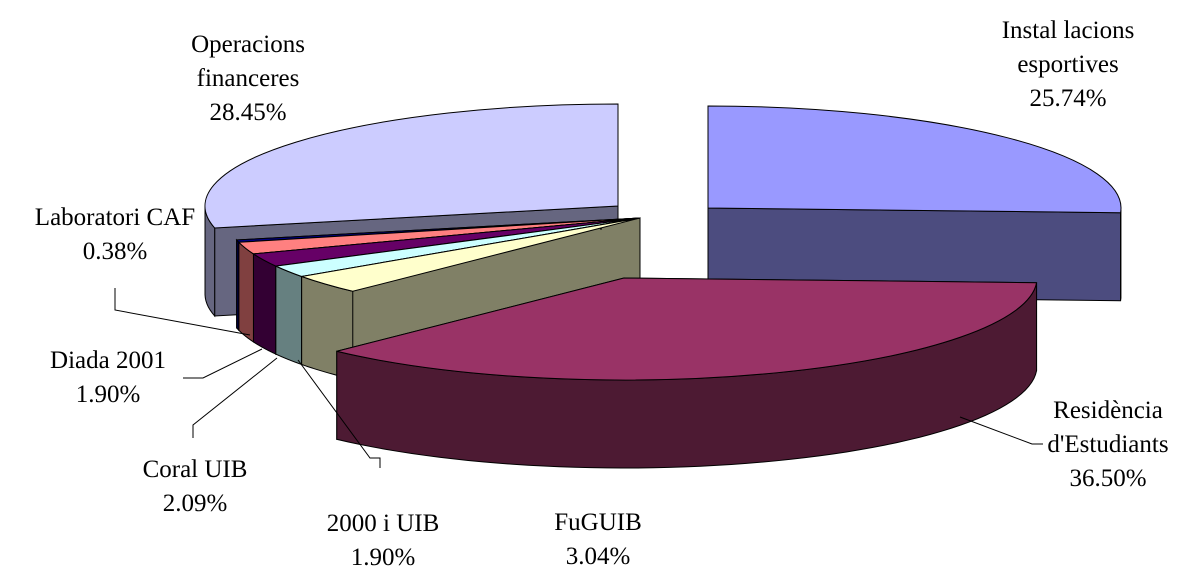 This screenshot has width=1190, height=571. I want to click on slice-label: FuGUIB 3.04%, so click(598, 539).